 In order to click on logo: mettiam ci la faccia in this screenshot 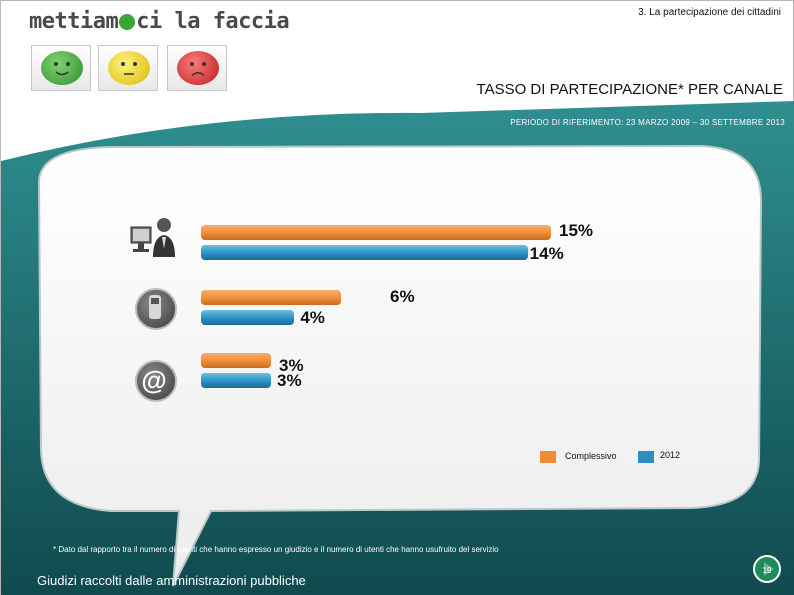, I will do `click(159, 21)`.